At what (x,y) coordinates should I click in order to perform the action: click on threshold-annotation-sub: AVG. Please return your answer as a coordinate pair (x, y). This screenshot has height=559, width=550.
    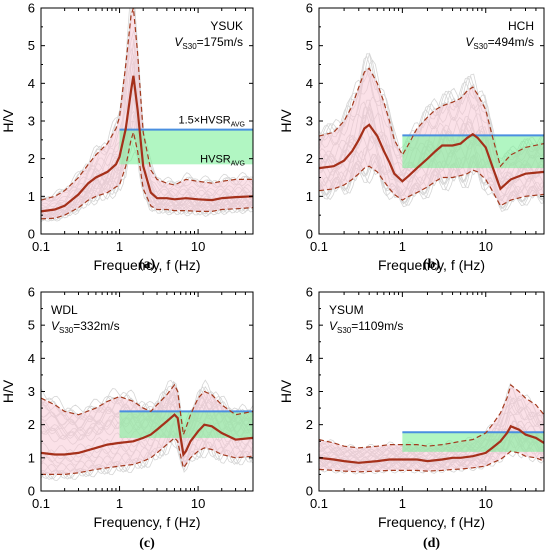
    Looking at the image, I should click on (238, 125).